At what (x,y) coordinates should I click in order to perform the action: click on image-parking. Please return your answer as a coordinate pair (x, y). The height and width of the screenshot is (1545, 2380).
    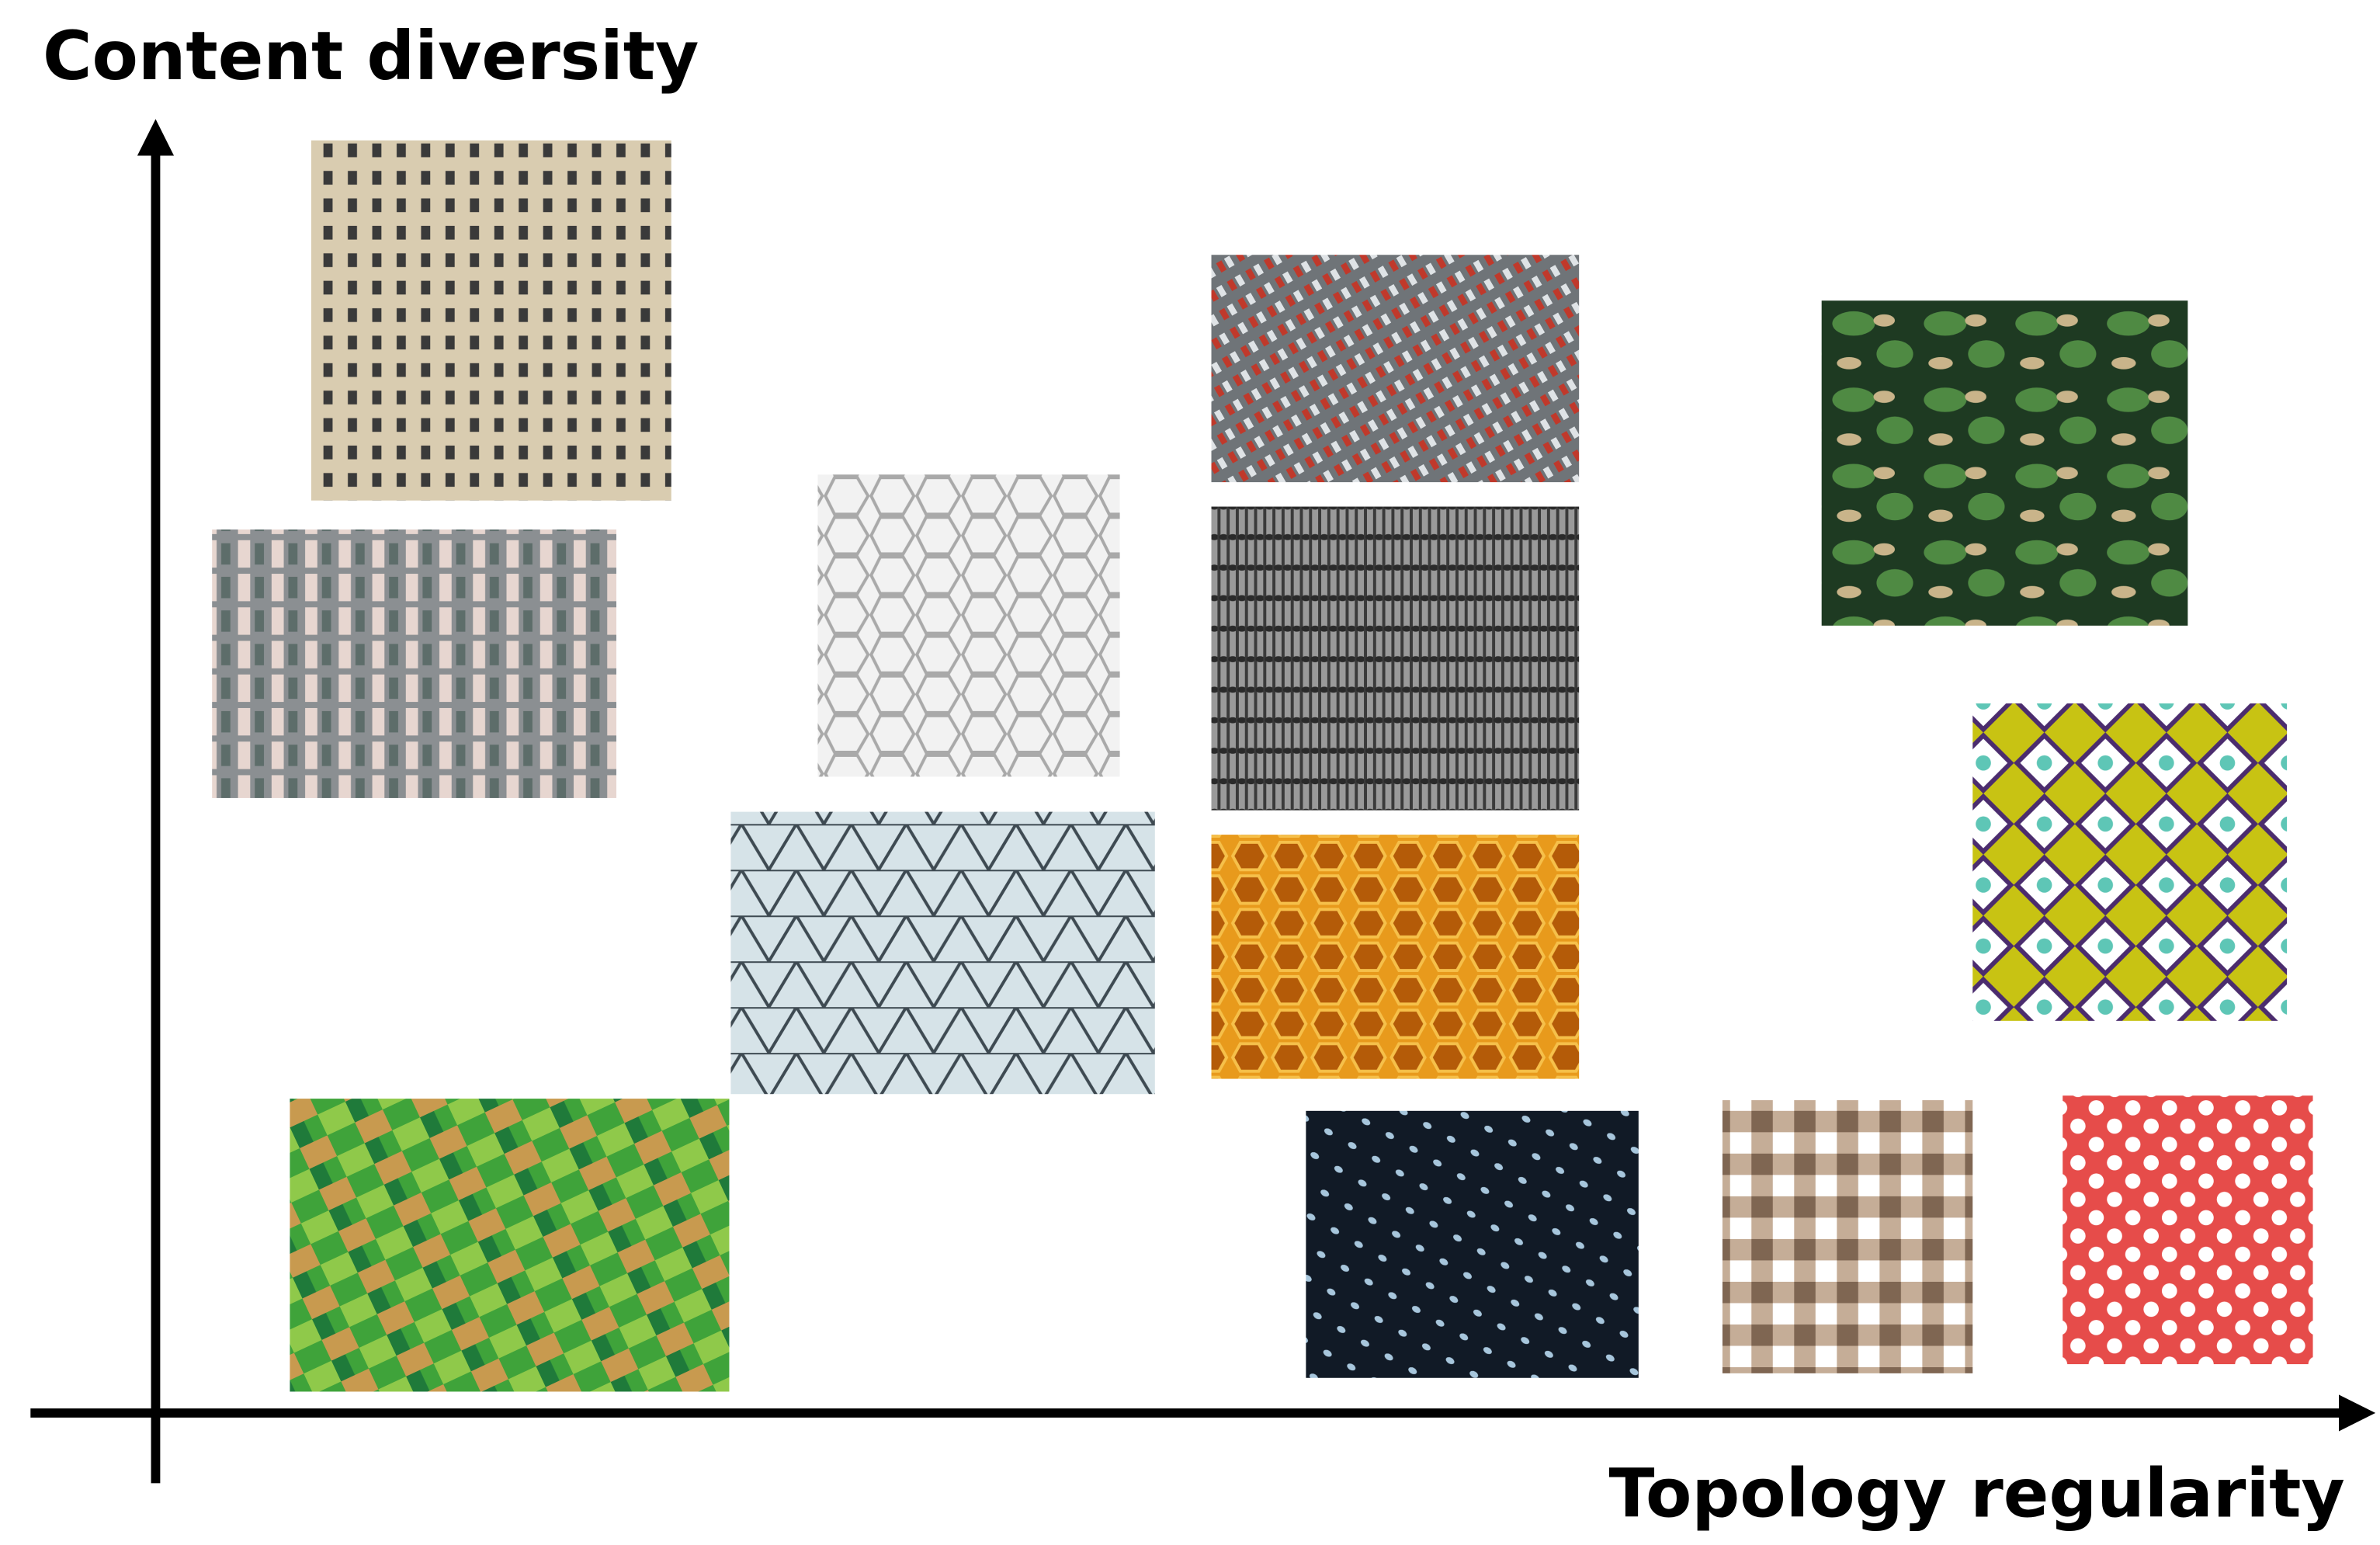
    Looking at the image, I should click on (1395, 369).